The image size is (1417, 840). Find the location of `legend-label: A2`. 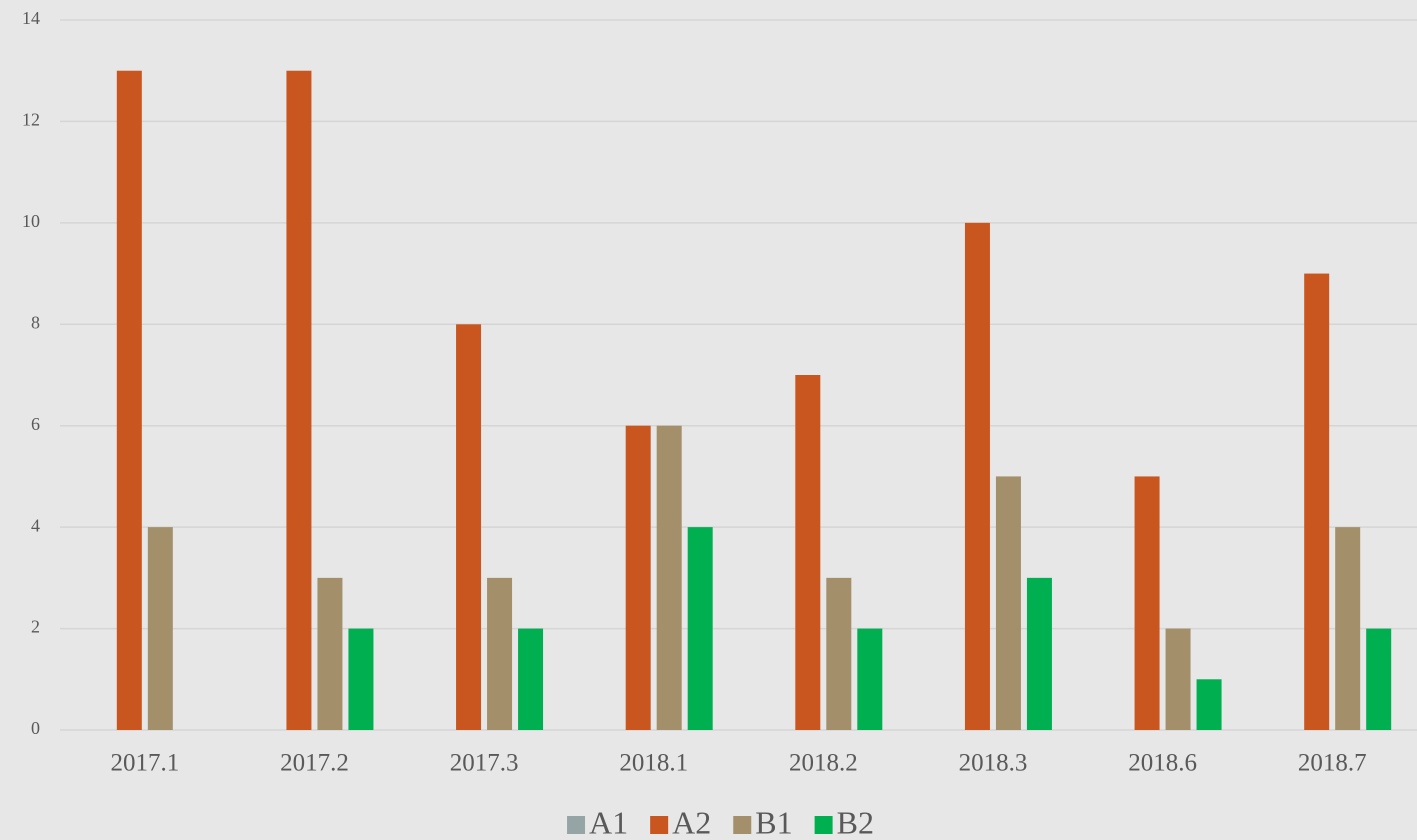

legend-label: A2 is located at coordinates (691, 822).